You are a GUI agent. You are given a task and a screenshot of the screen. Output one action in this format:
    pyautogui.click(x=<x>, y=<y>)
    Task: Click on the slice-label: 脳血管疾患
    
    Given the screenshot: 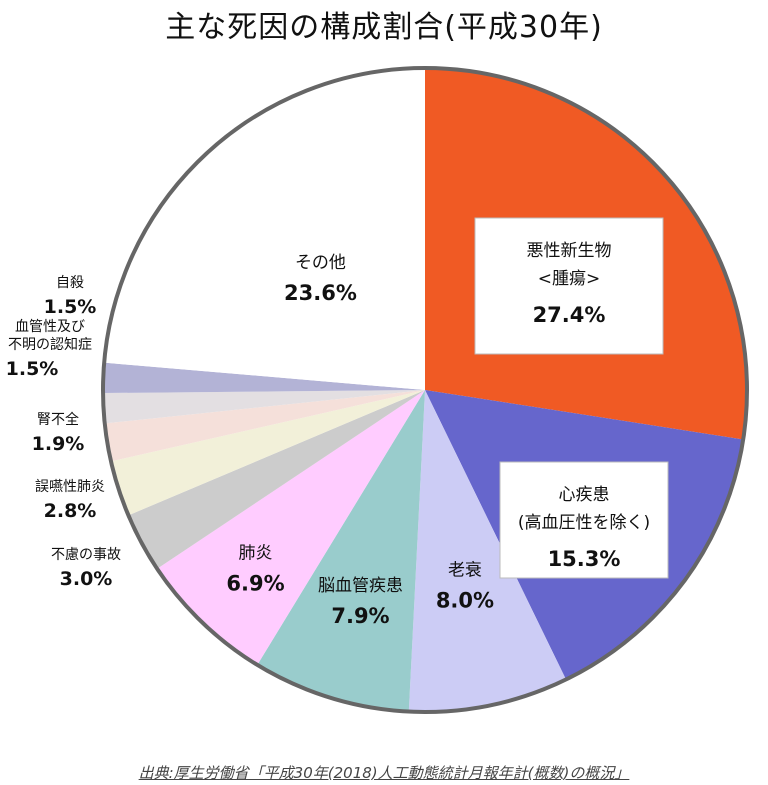 What is the action you would take?
    pyautogui.click(x=360, y=586)
    